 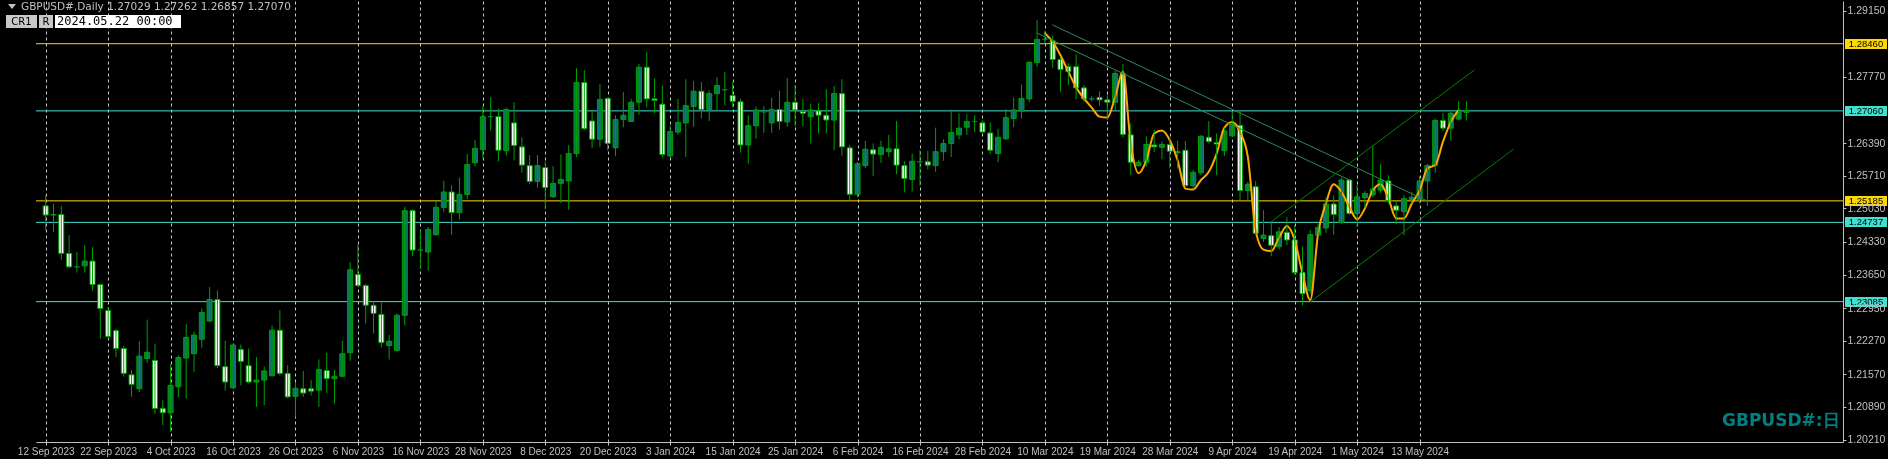 I want to click on x-tick-label: 8 Dec 2023, so click(x=546, y=451).